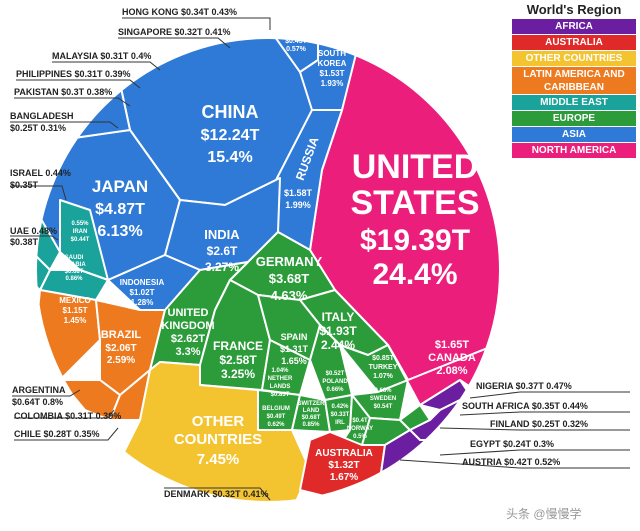  Describe the element at coordinates (222, 234) in the screenshot. I see `label-in-name: INDIA` at that location.